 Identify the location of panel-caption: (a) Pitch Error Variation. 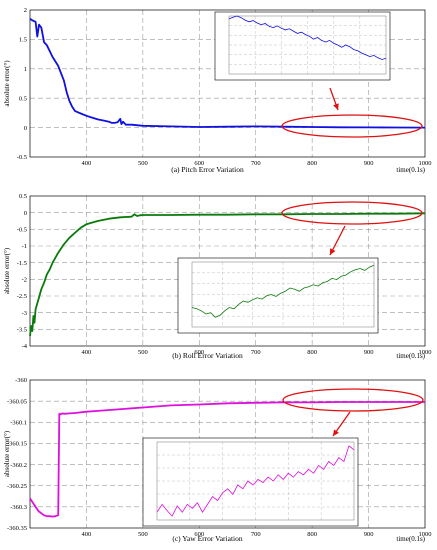
(207, 169).